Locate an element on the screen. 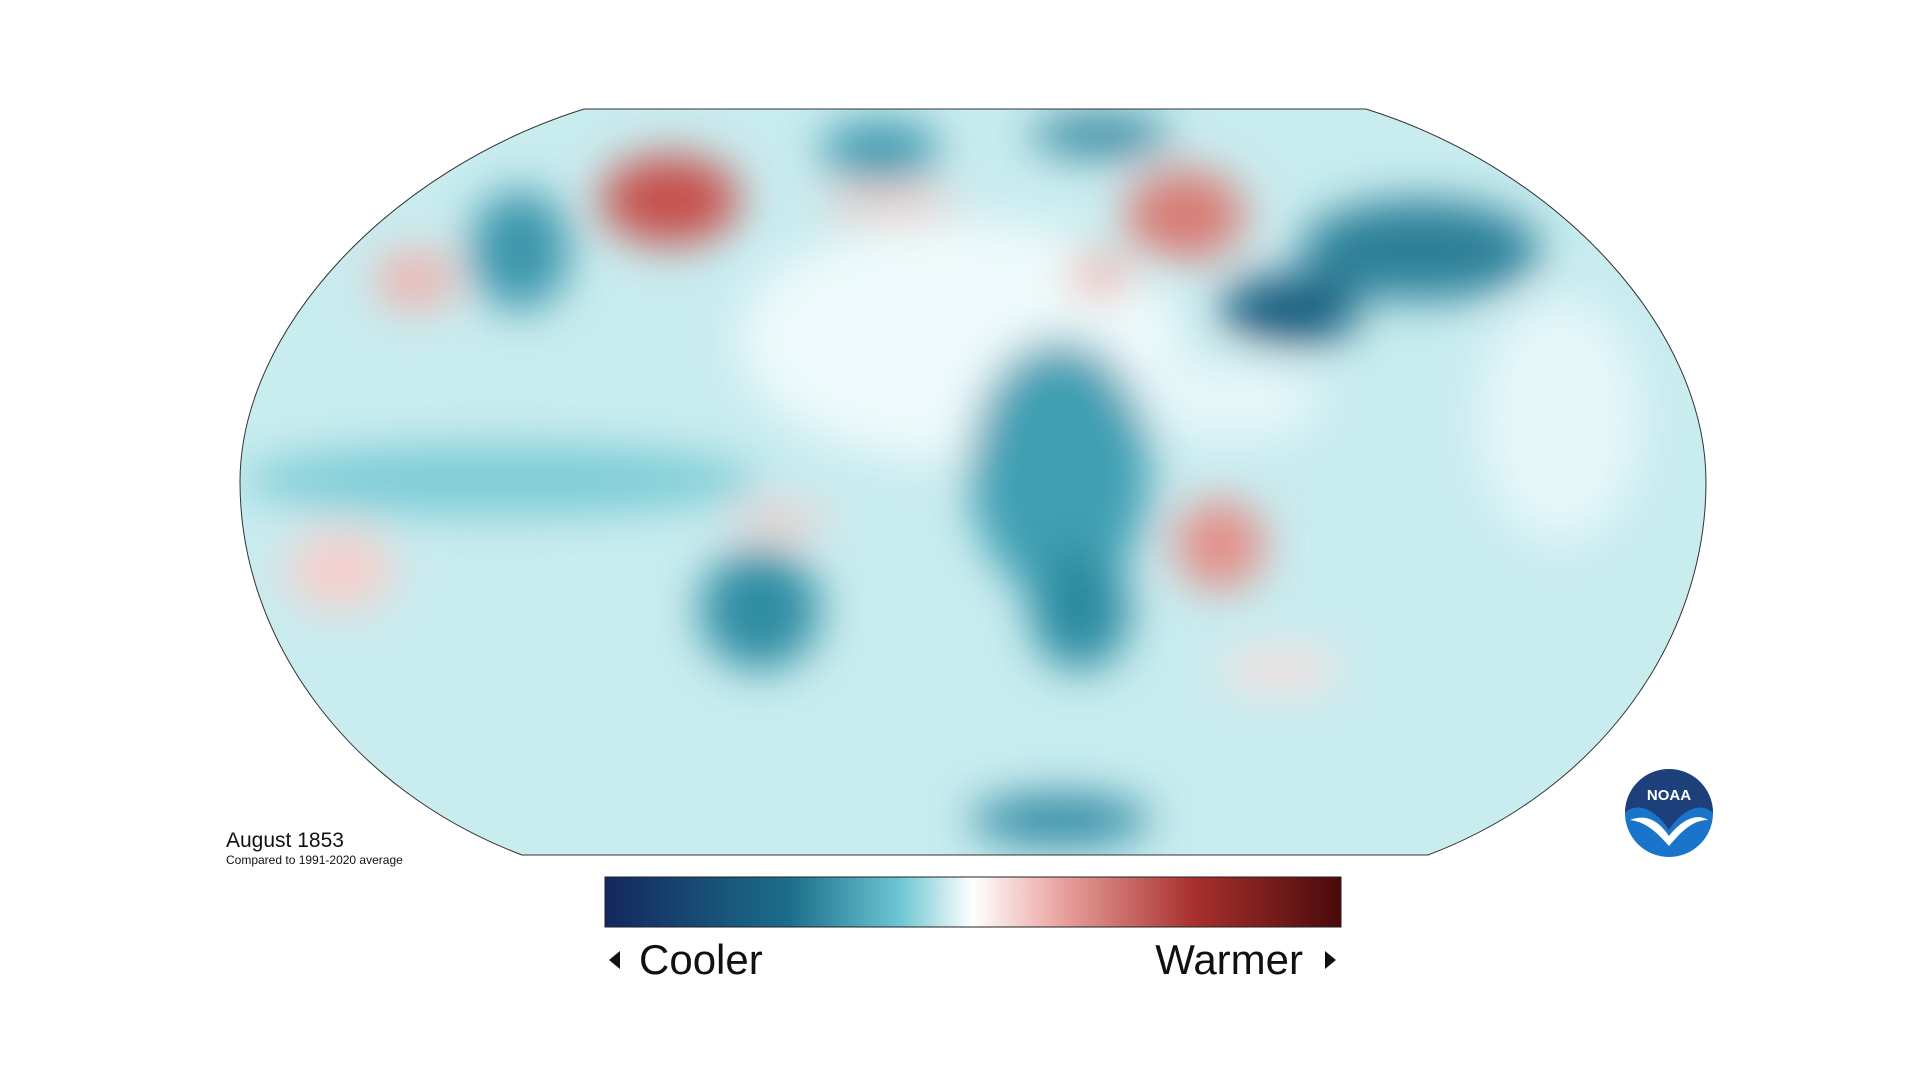 Image resolution: width=1920 pixels, height=1080 pixels. color-scale is located at coordinates (973, 902).